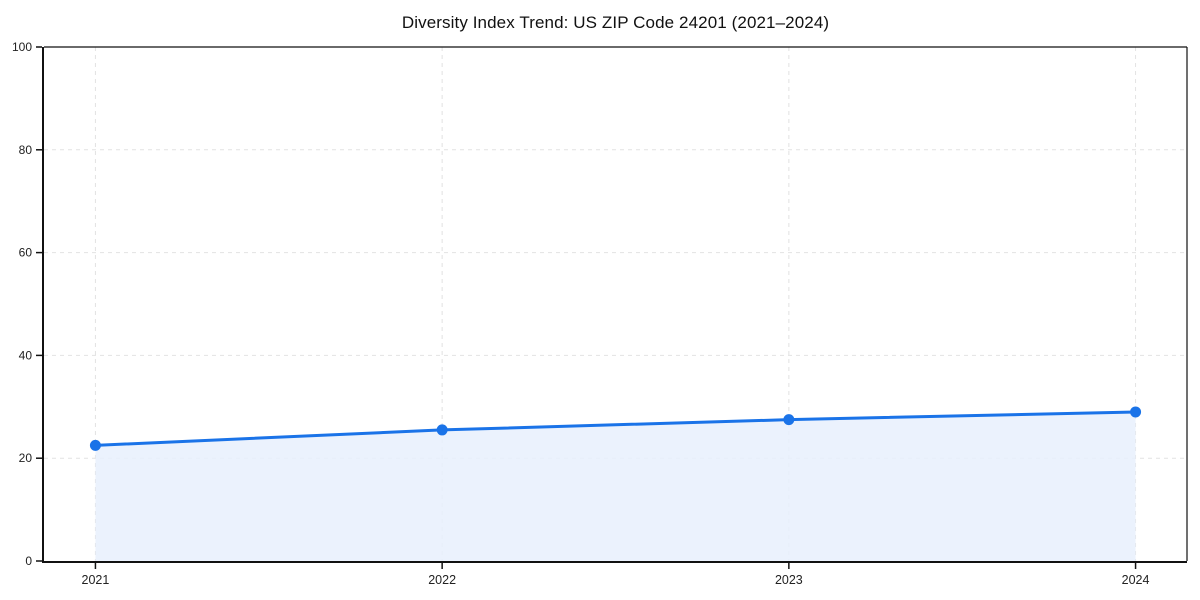 This screenshot has width=1200, height=600. I want to click on x-tick-label: 2023, so click(789, 580).